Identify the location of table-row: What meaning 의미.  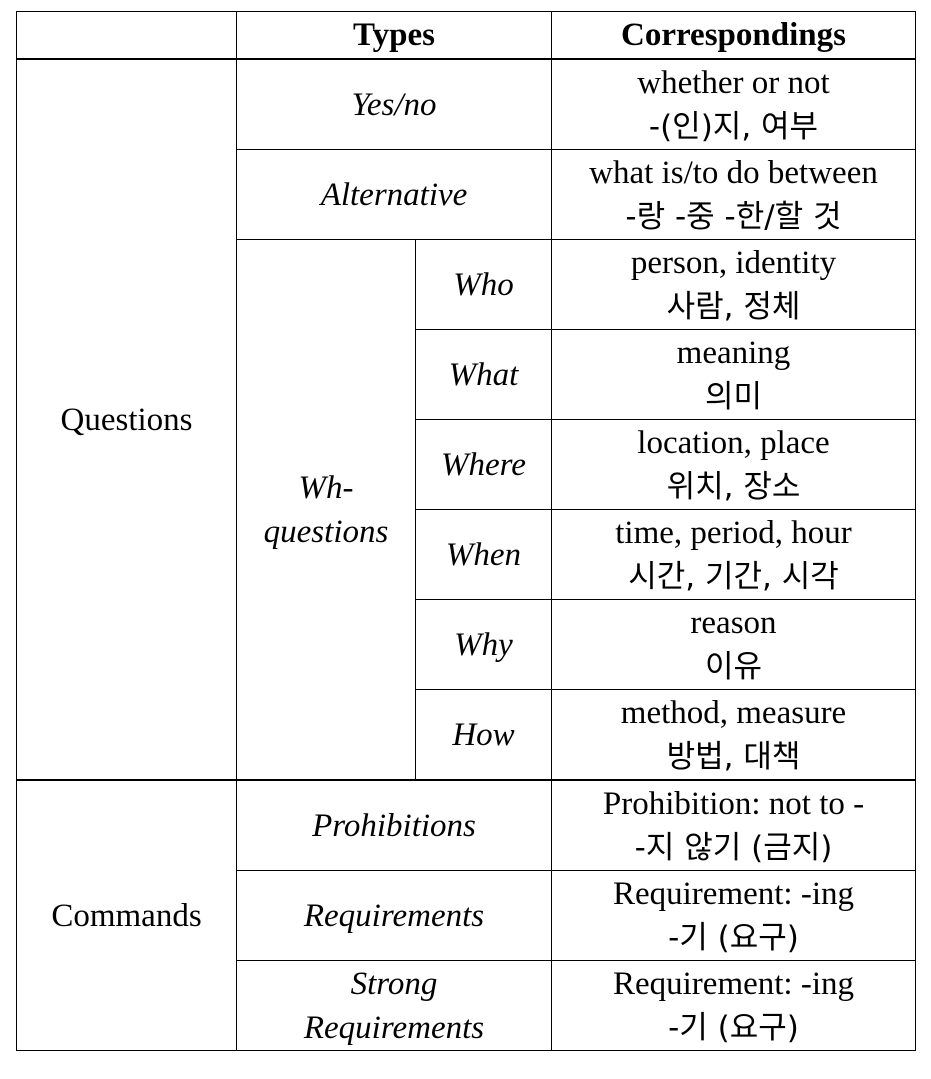
(466, 374).